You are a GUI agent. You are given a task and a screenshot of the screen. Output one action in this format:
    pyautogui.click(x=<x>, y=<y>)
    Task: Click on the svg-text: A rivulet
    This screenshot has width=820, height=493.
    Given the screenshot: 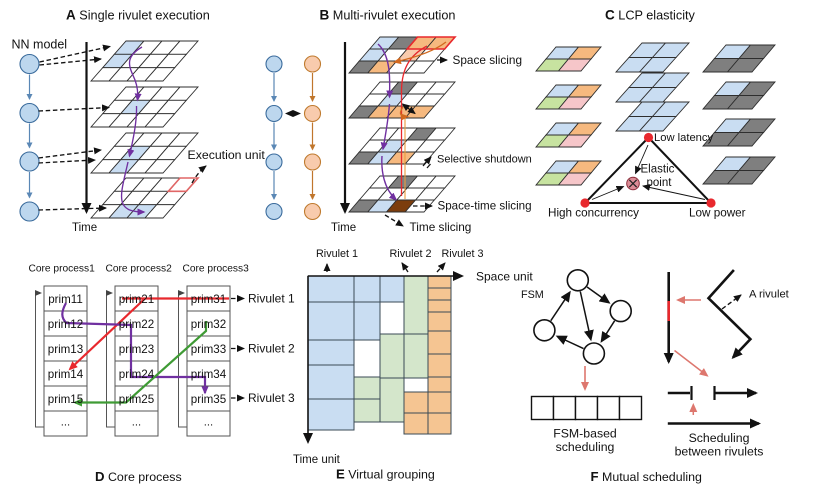 What is the action you would take?
    pyautogui.click(x=769, y=295)
    